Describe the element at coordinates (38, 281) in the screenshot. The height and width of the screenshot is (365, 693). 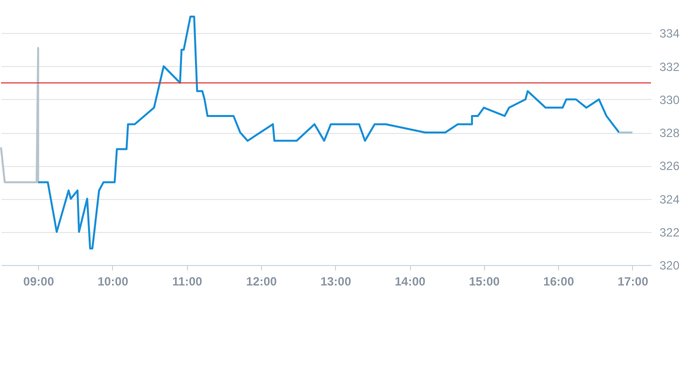
I see `x-tick-label: 09:00` at that location.